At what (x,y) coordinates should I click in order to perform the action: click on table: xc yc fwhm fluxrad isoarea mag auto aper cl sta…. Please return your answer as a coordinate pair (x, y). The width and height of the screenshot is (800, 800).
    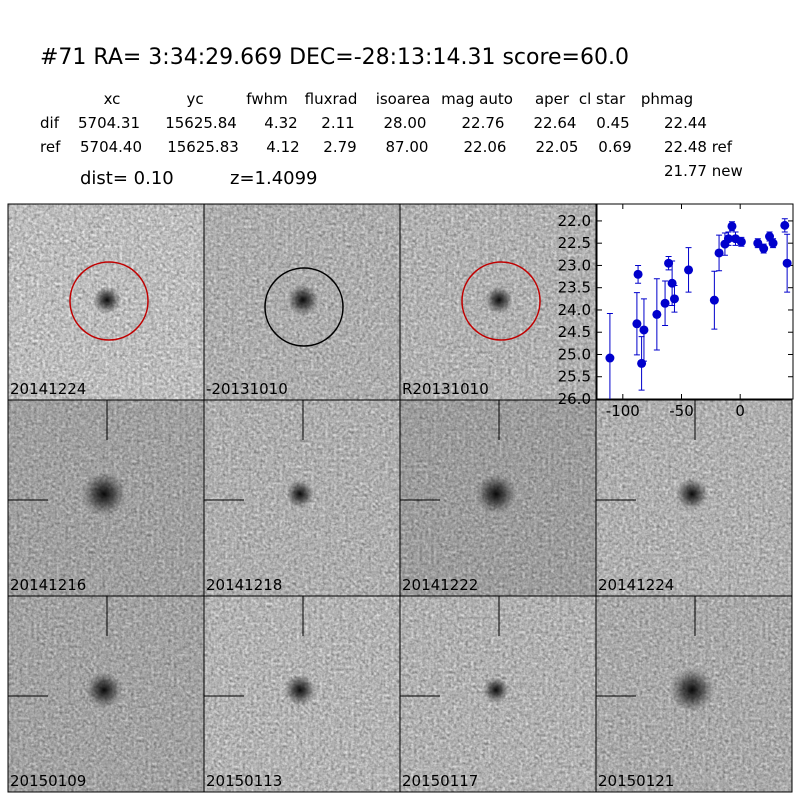
    Looking at the image, I should click on (386, 123).